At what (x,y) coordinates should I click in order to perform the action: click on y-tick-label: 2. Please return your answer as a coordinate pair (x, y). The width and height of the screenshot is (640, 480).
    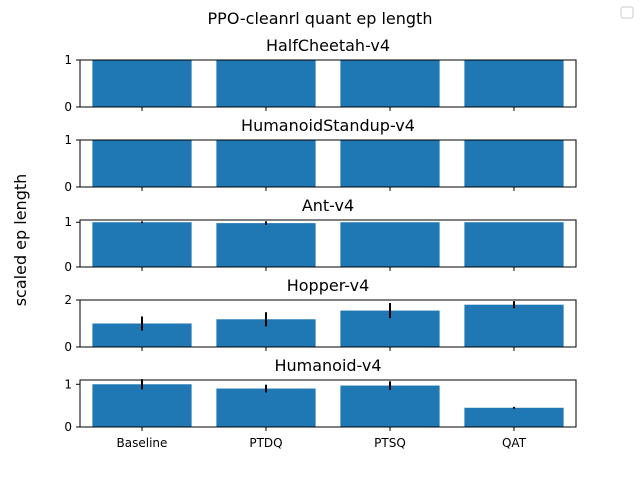
    Looking at the image, I should click on (68, 300).